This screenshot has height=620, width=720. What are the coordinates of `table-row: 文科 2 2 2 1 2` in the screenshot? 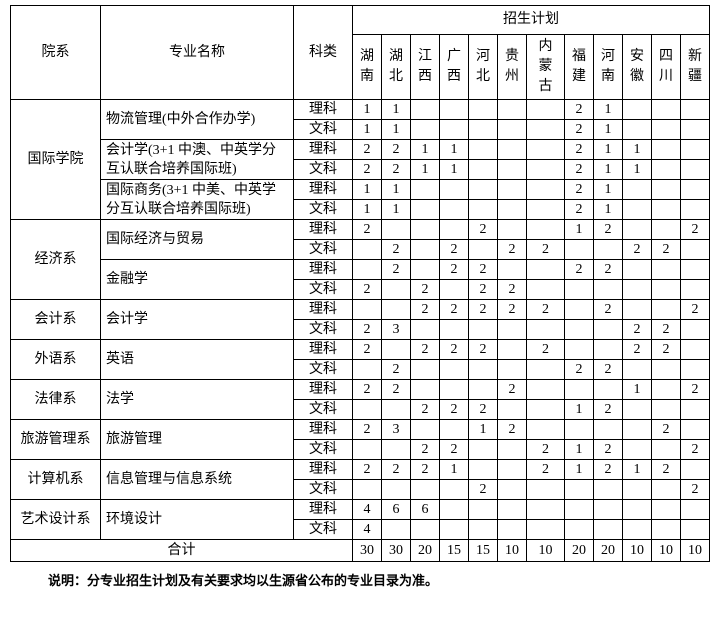 It's located at (360, 409).